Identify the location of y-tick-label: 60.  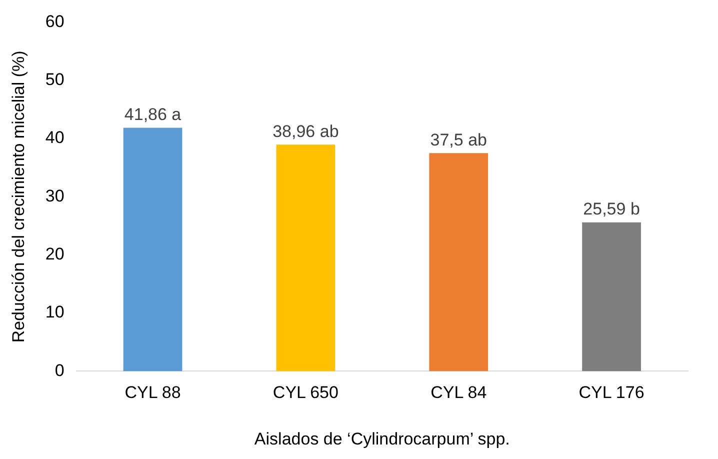
(54, 21).